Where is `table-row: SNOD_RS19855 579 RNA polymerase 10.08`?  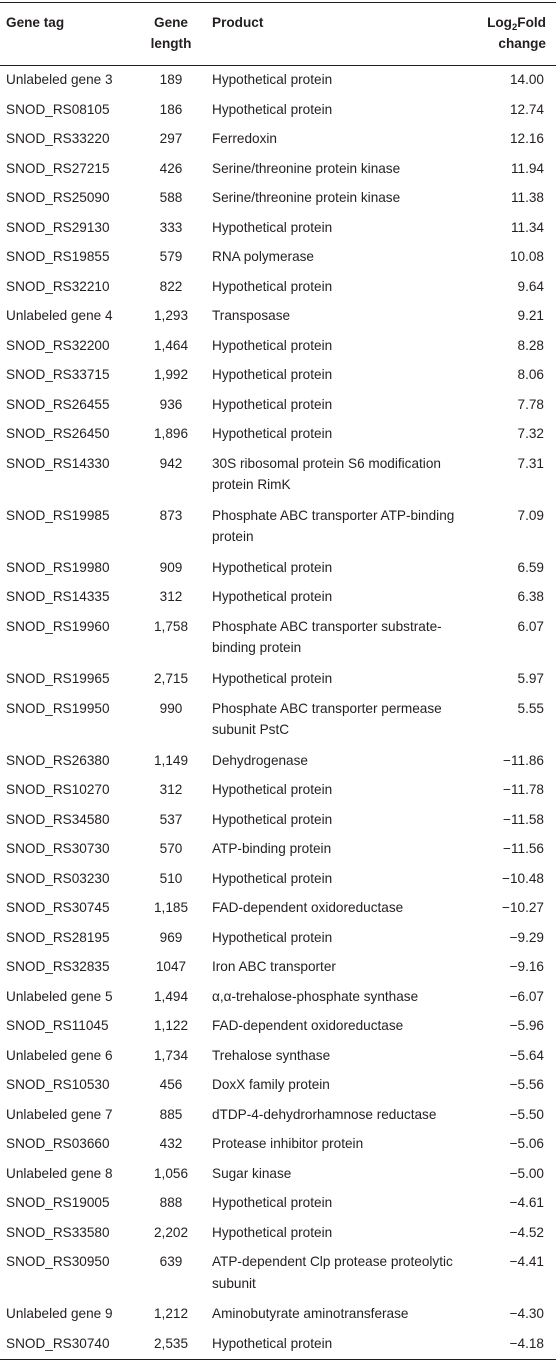 table-row: SNOD_RS19855 579 RNA polymerase 10.08 is located at coordinates (278, 258).